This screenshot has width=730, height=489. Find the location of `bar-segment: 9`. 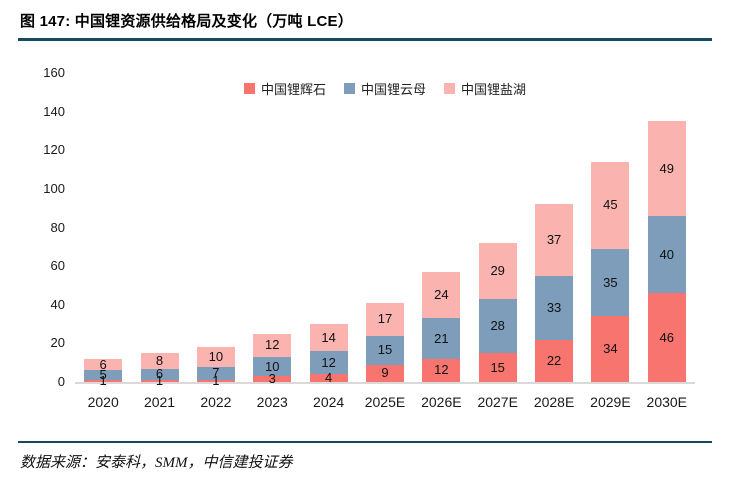

bar-segment: 9 is located at coordinates (384, 373).